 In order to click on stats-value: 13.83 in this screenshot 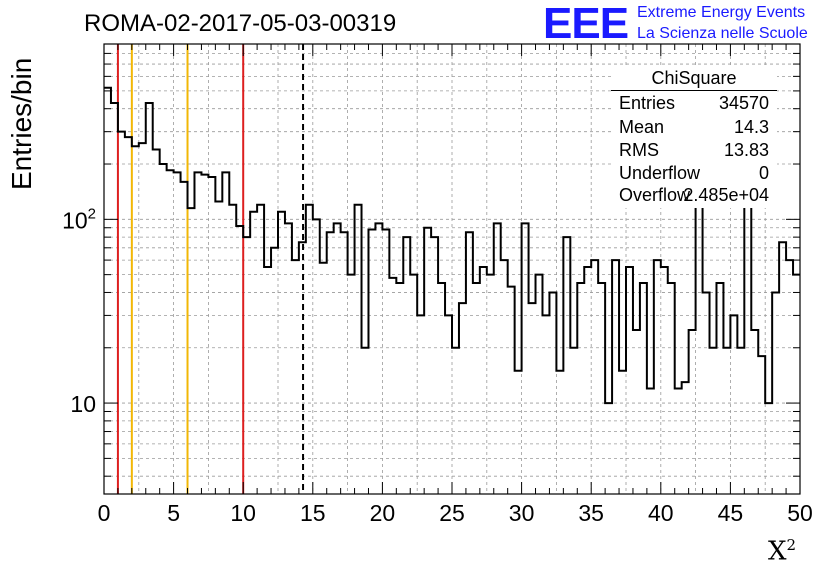, I will do `click(746, 150)`.